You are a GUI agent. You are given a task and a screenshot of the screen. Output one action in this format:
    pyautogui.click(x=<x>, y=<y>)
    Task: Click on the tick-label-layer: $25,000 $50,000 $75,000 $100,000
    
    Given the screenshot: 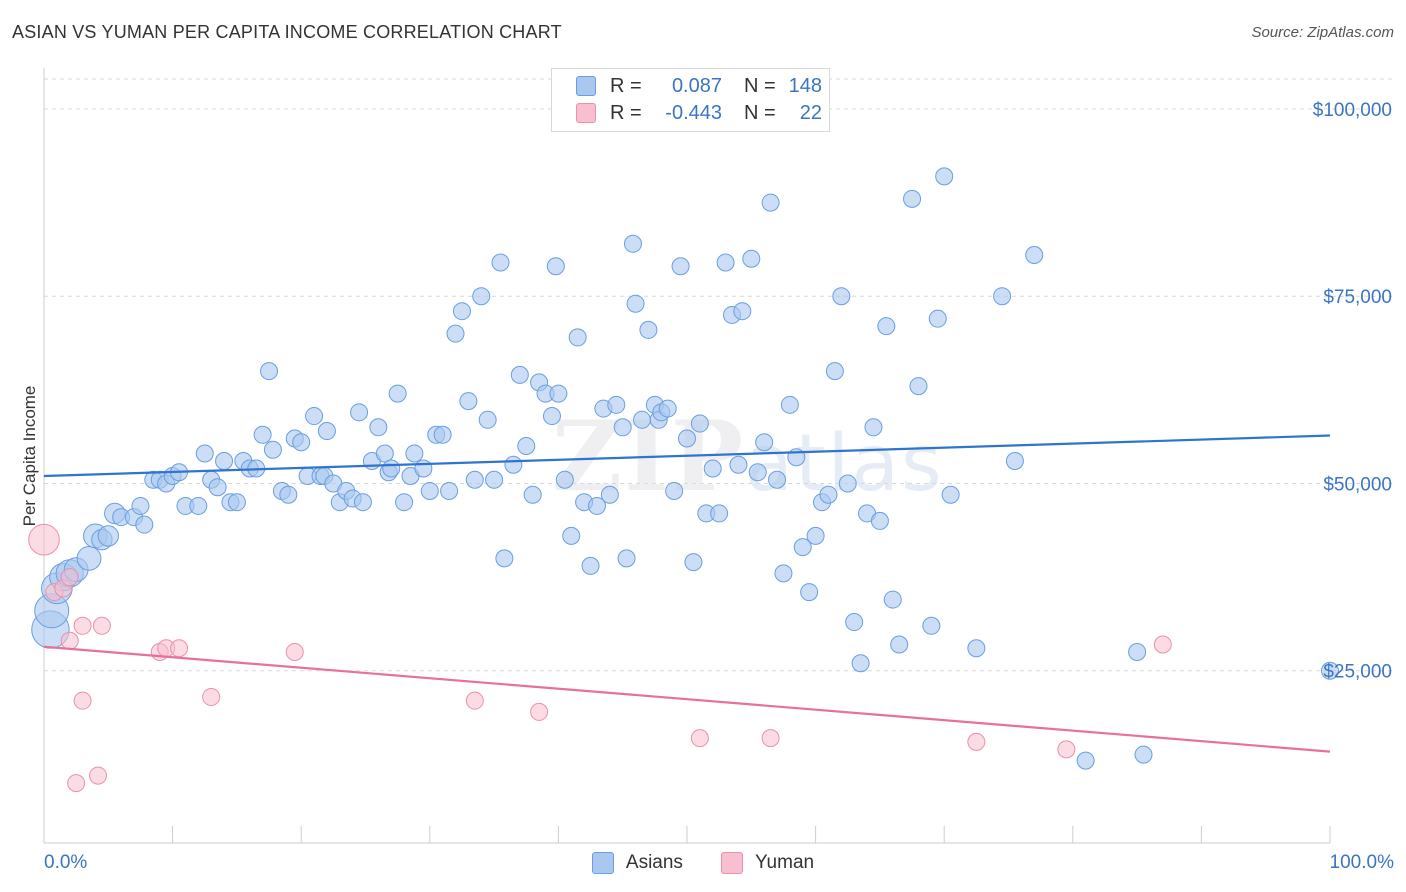 What is the action you would take?
    pyautogui.click(x=1352, y=391)
    